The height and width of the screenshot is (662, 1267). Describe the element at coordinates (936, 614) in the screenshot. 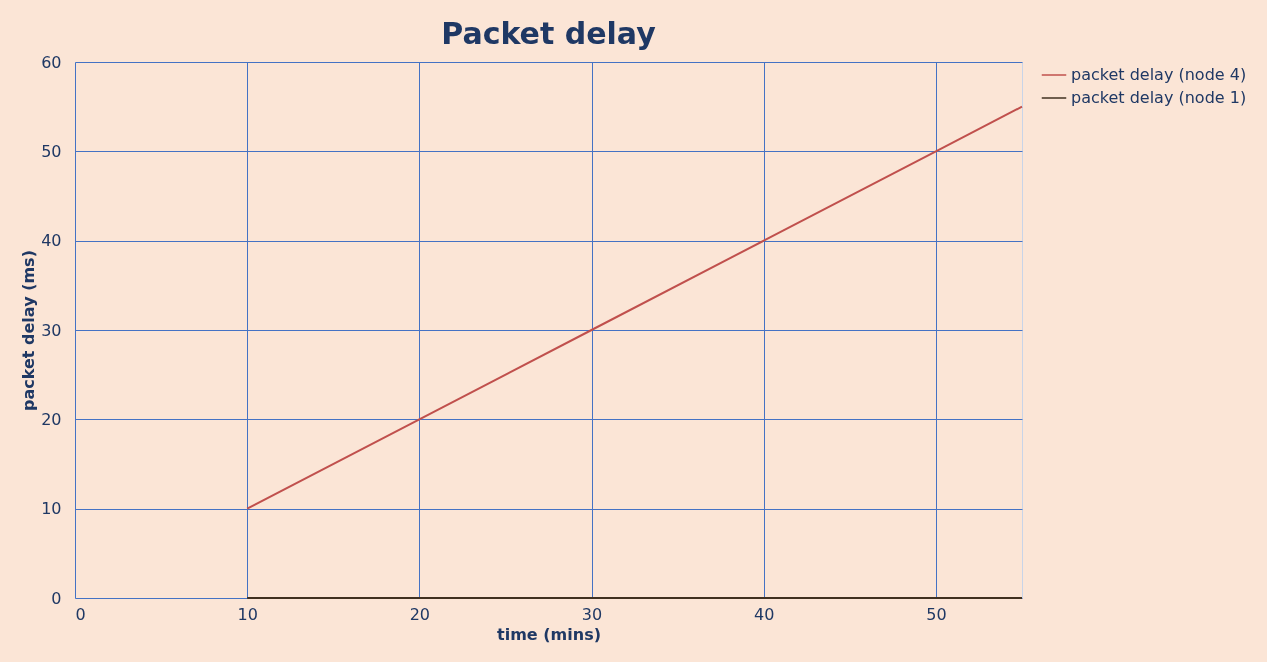

I see `x-tick-label: 50` at that location.